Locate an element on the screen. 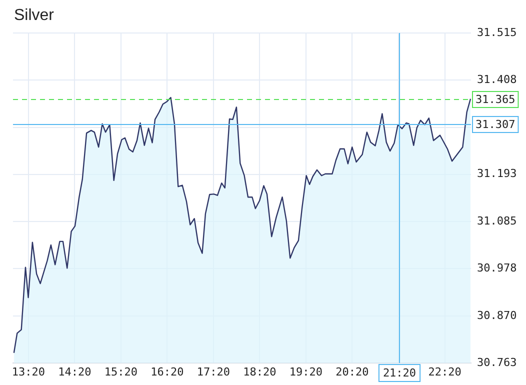  y-tick-label: 30.763 is located at coordinates (497, 362).